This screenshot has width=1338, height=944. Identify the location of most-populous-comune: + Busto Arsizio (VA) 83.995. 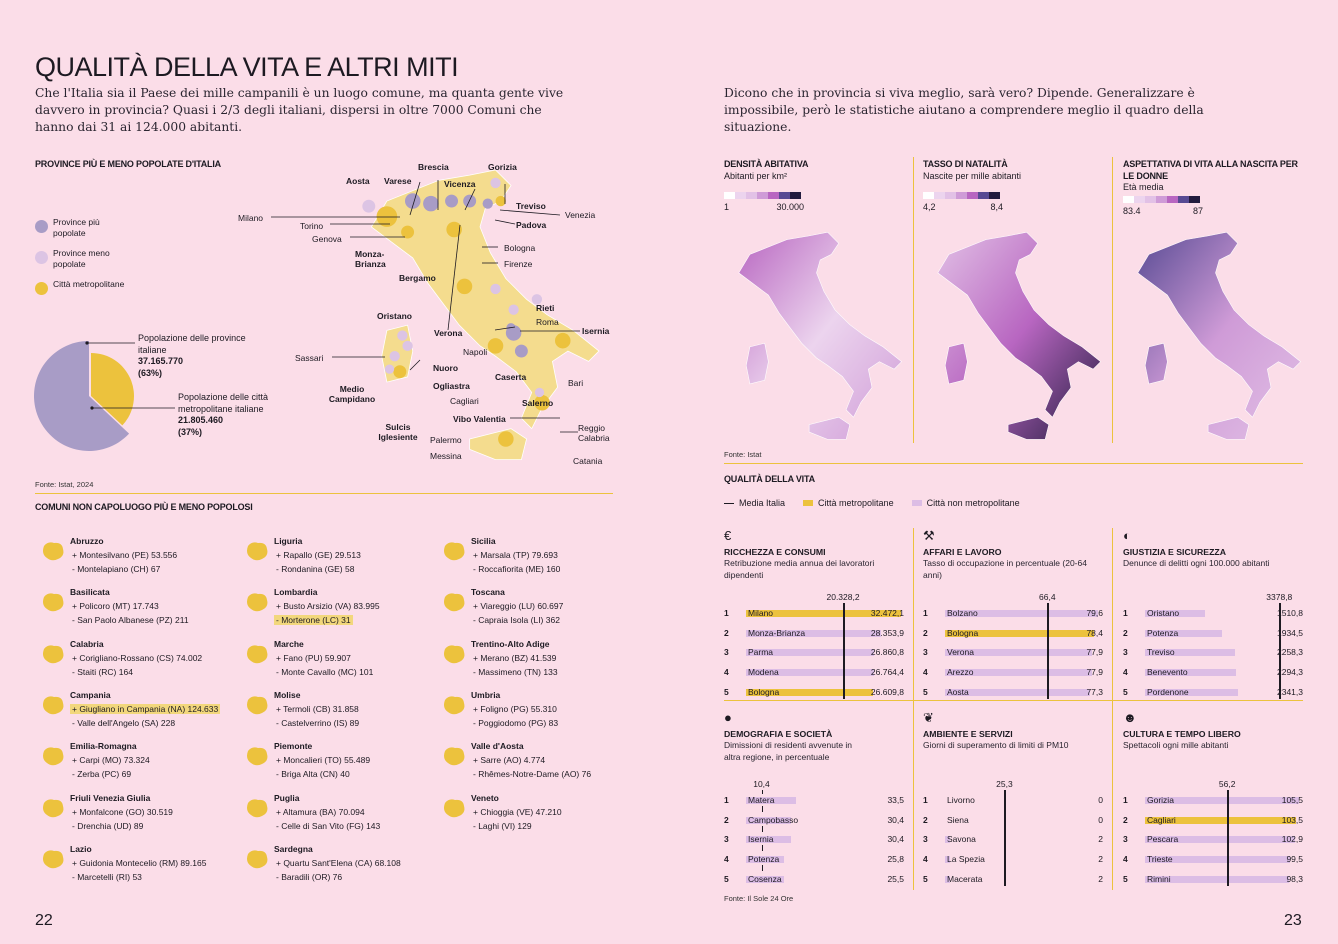
(328, 606).